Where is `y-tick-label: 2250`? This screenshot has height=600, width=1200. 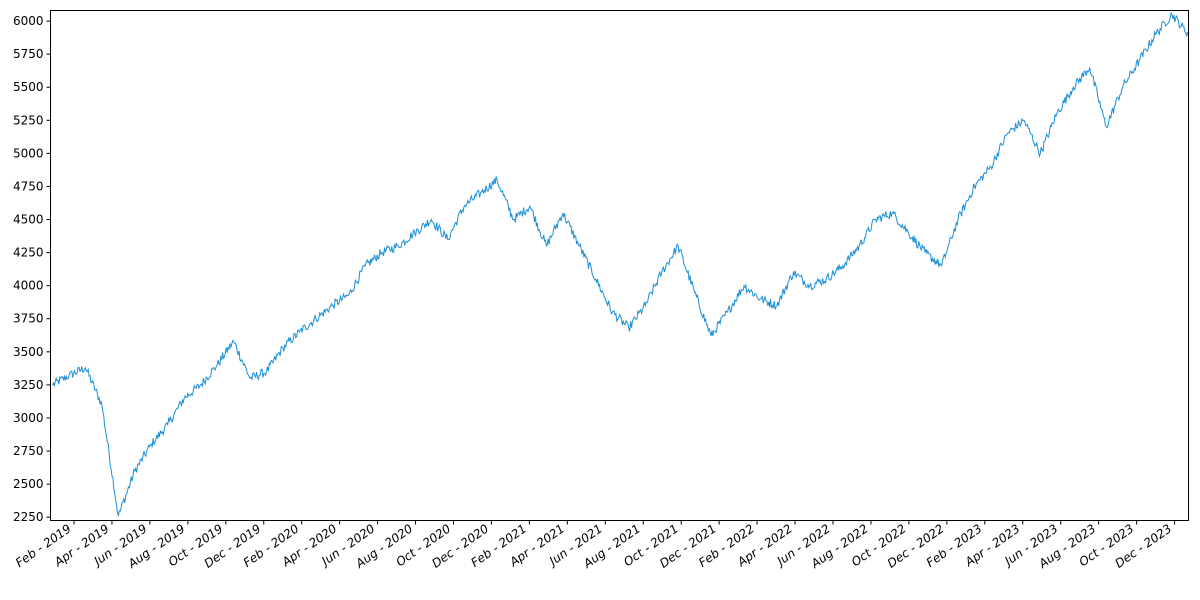 y-tick-label: 2250 is located at coordinates (28, 517).